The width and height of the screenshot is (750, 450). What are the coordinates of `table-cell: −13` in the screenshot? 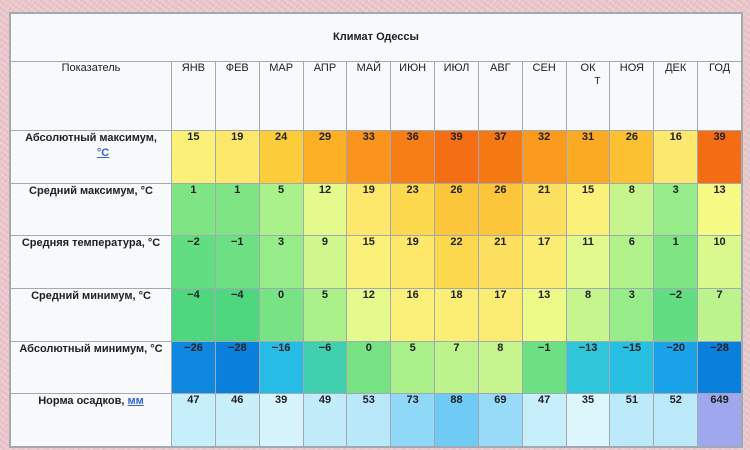 It's located at (588, 367).